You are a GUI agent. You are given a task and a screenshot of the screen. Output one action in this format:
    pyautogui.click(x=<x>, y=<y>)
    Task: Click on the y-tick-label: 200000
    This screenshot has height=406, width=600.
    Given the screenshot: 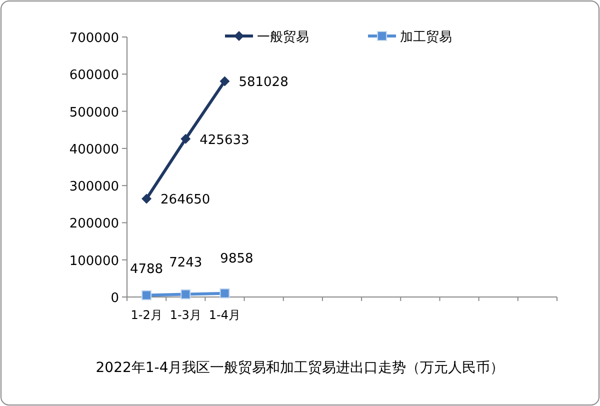 What is the action you would take?
    pyautogui.click(x=94, y=224)
    